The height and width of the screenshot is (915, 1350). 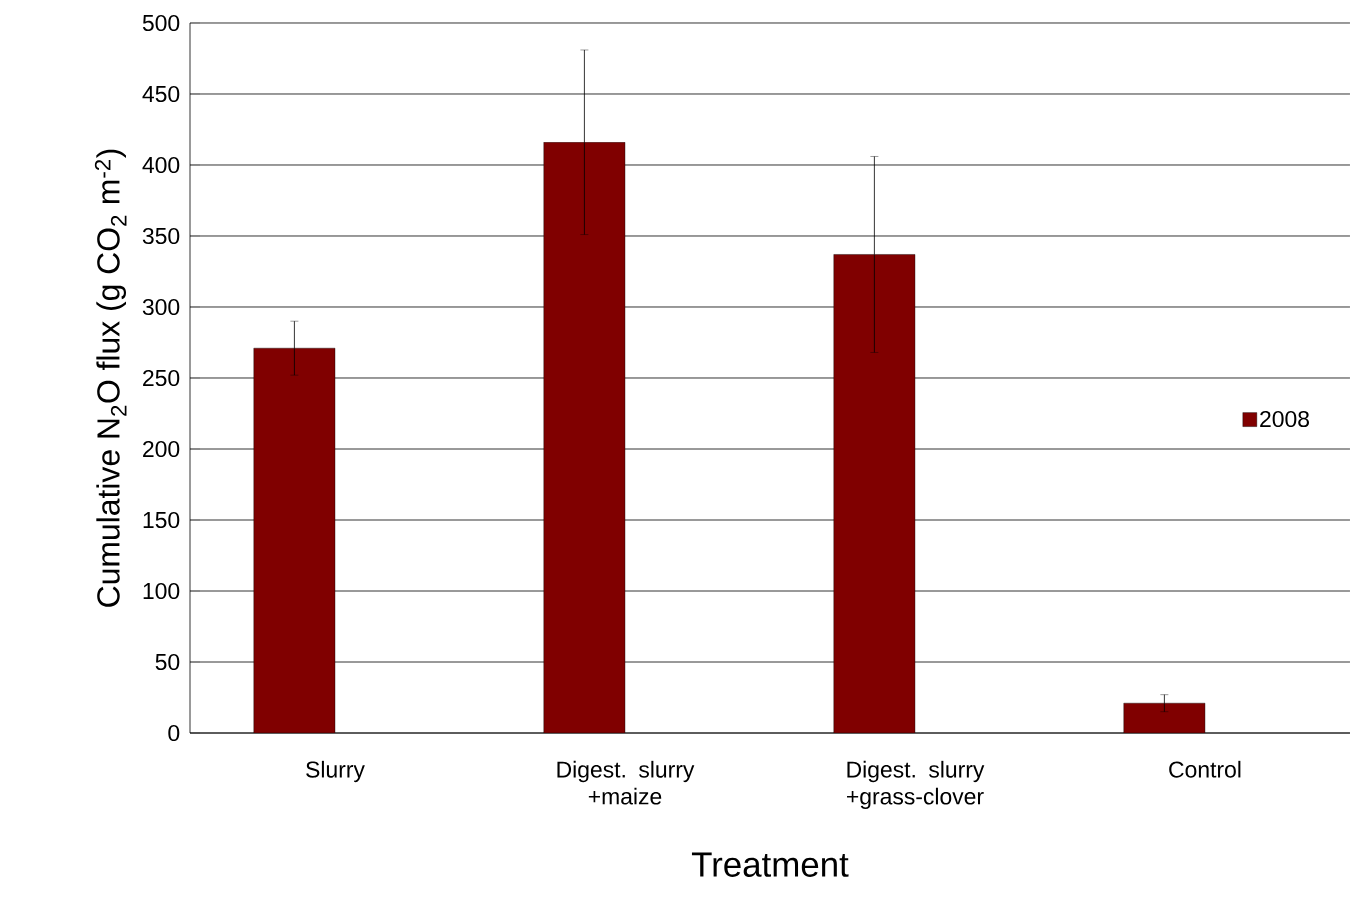 I want to click on x-tick-label: Control, so click(x=1205, y=769).